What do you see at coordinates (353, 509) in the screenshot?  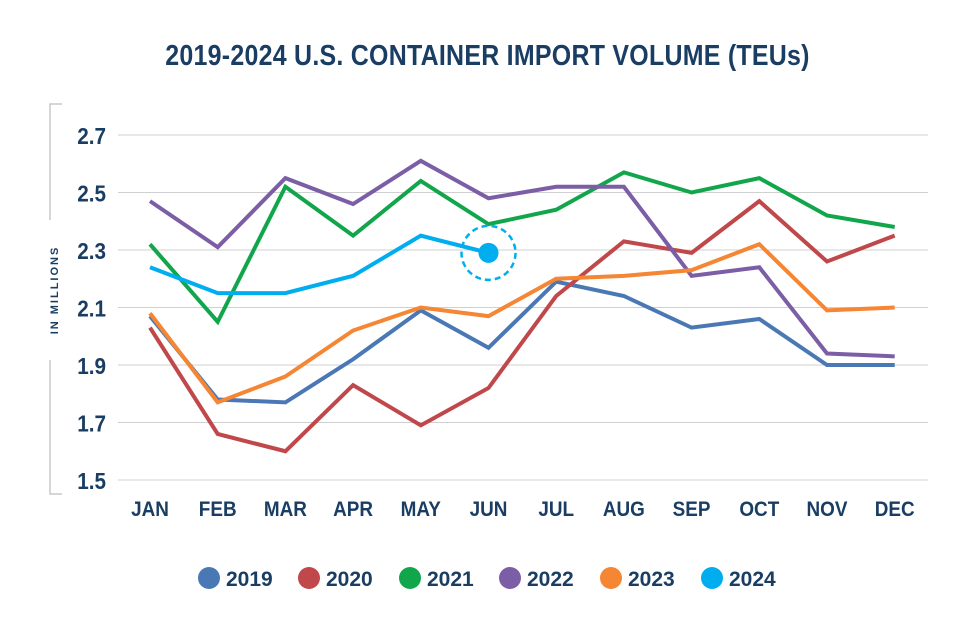 I see `x-tick-label: APR` at bounding box center [353, 509].